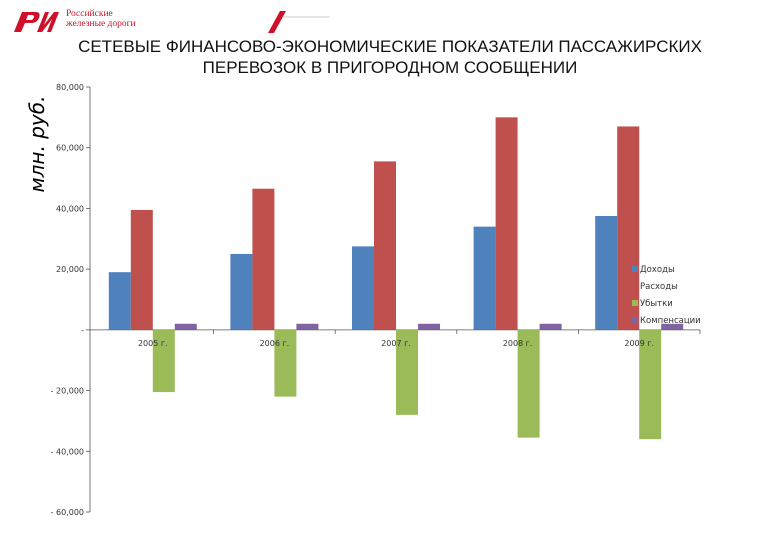  Describe the element at coordinates (67, 451) in the screenshot. I see `y-tick-label: - 40,000` at that location.